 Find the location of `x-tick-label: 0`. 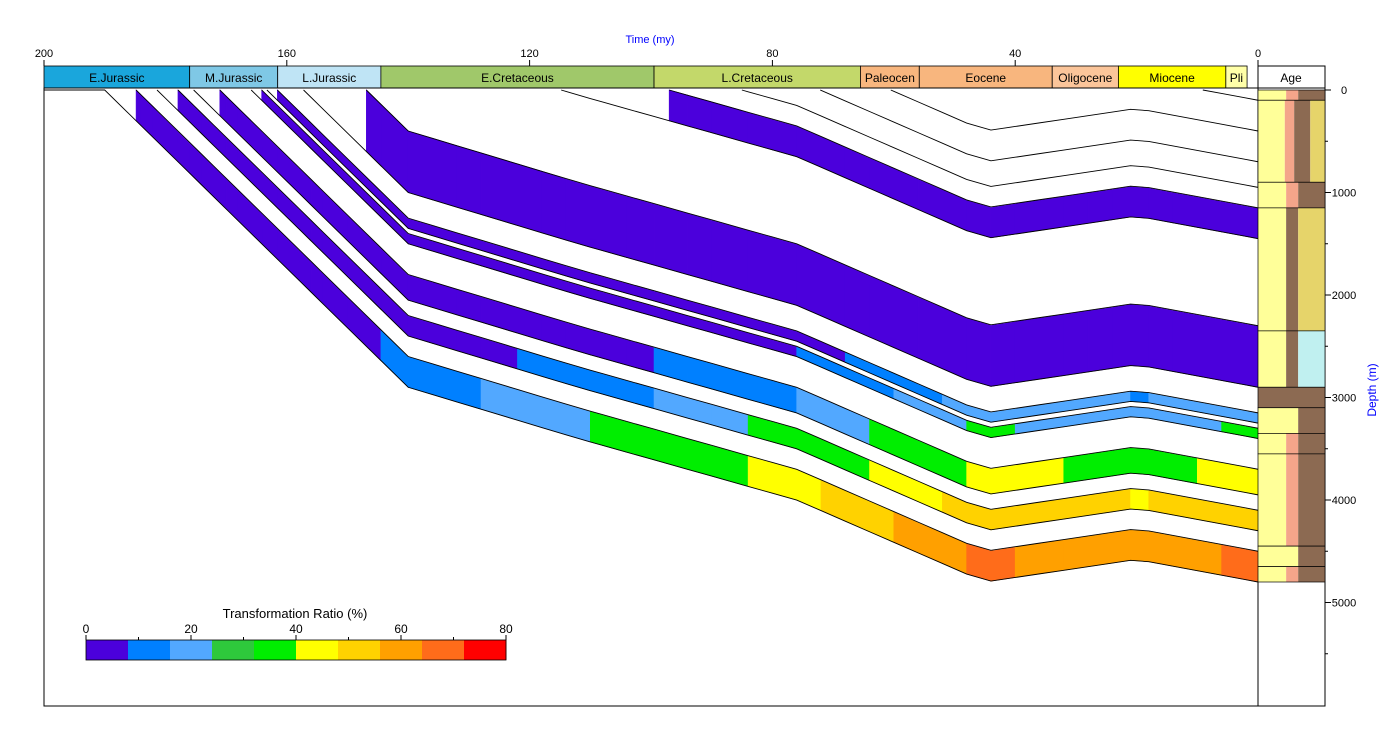

x-tick-label: 0 is located at coordinates (1258, 54).